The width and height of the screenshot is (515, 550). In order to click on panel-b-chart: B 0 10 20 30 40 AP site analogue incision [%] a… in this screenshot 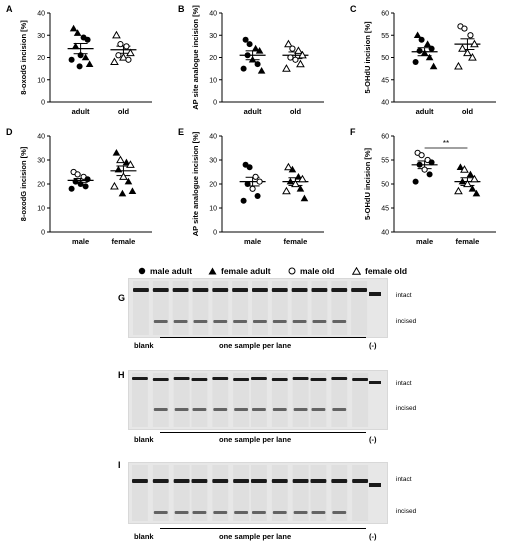, I will do `click(251, 60)`.